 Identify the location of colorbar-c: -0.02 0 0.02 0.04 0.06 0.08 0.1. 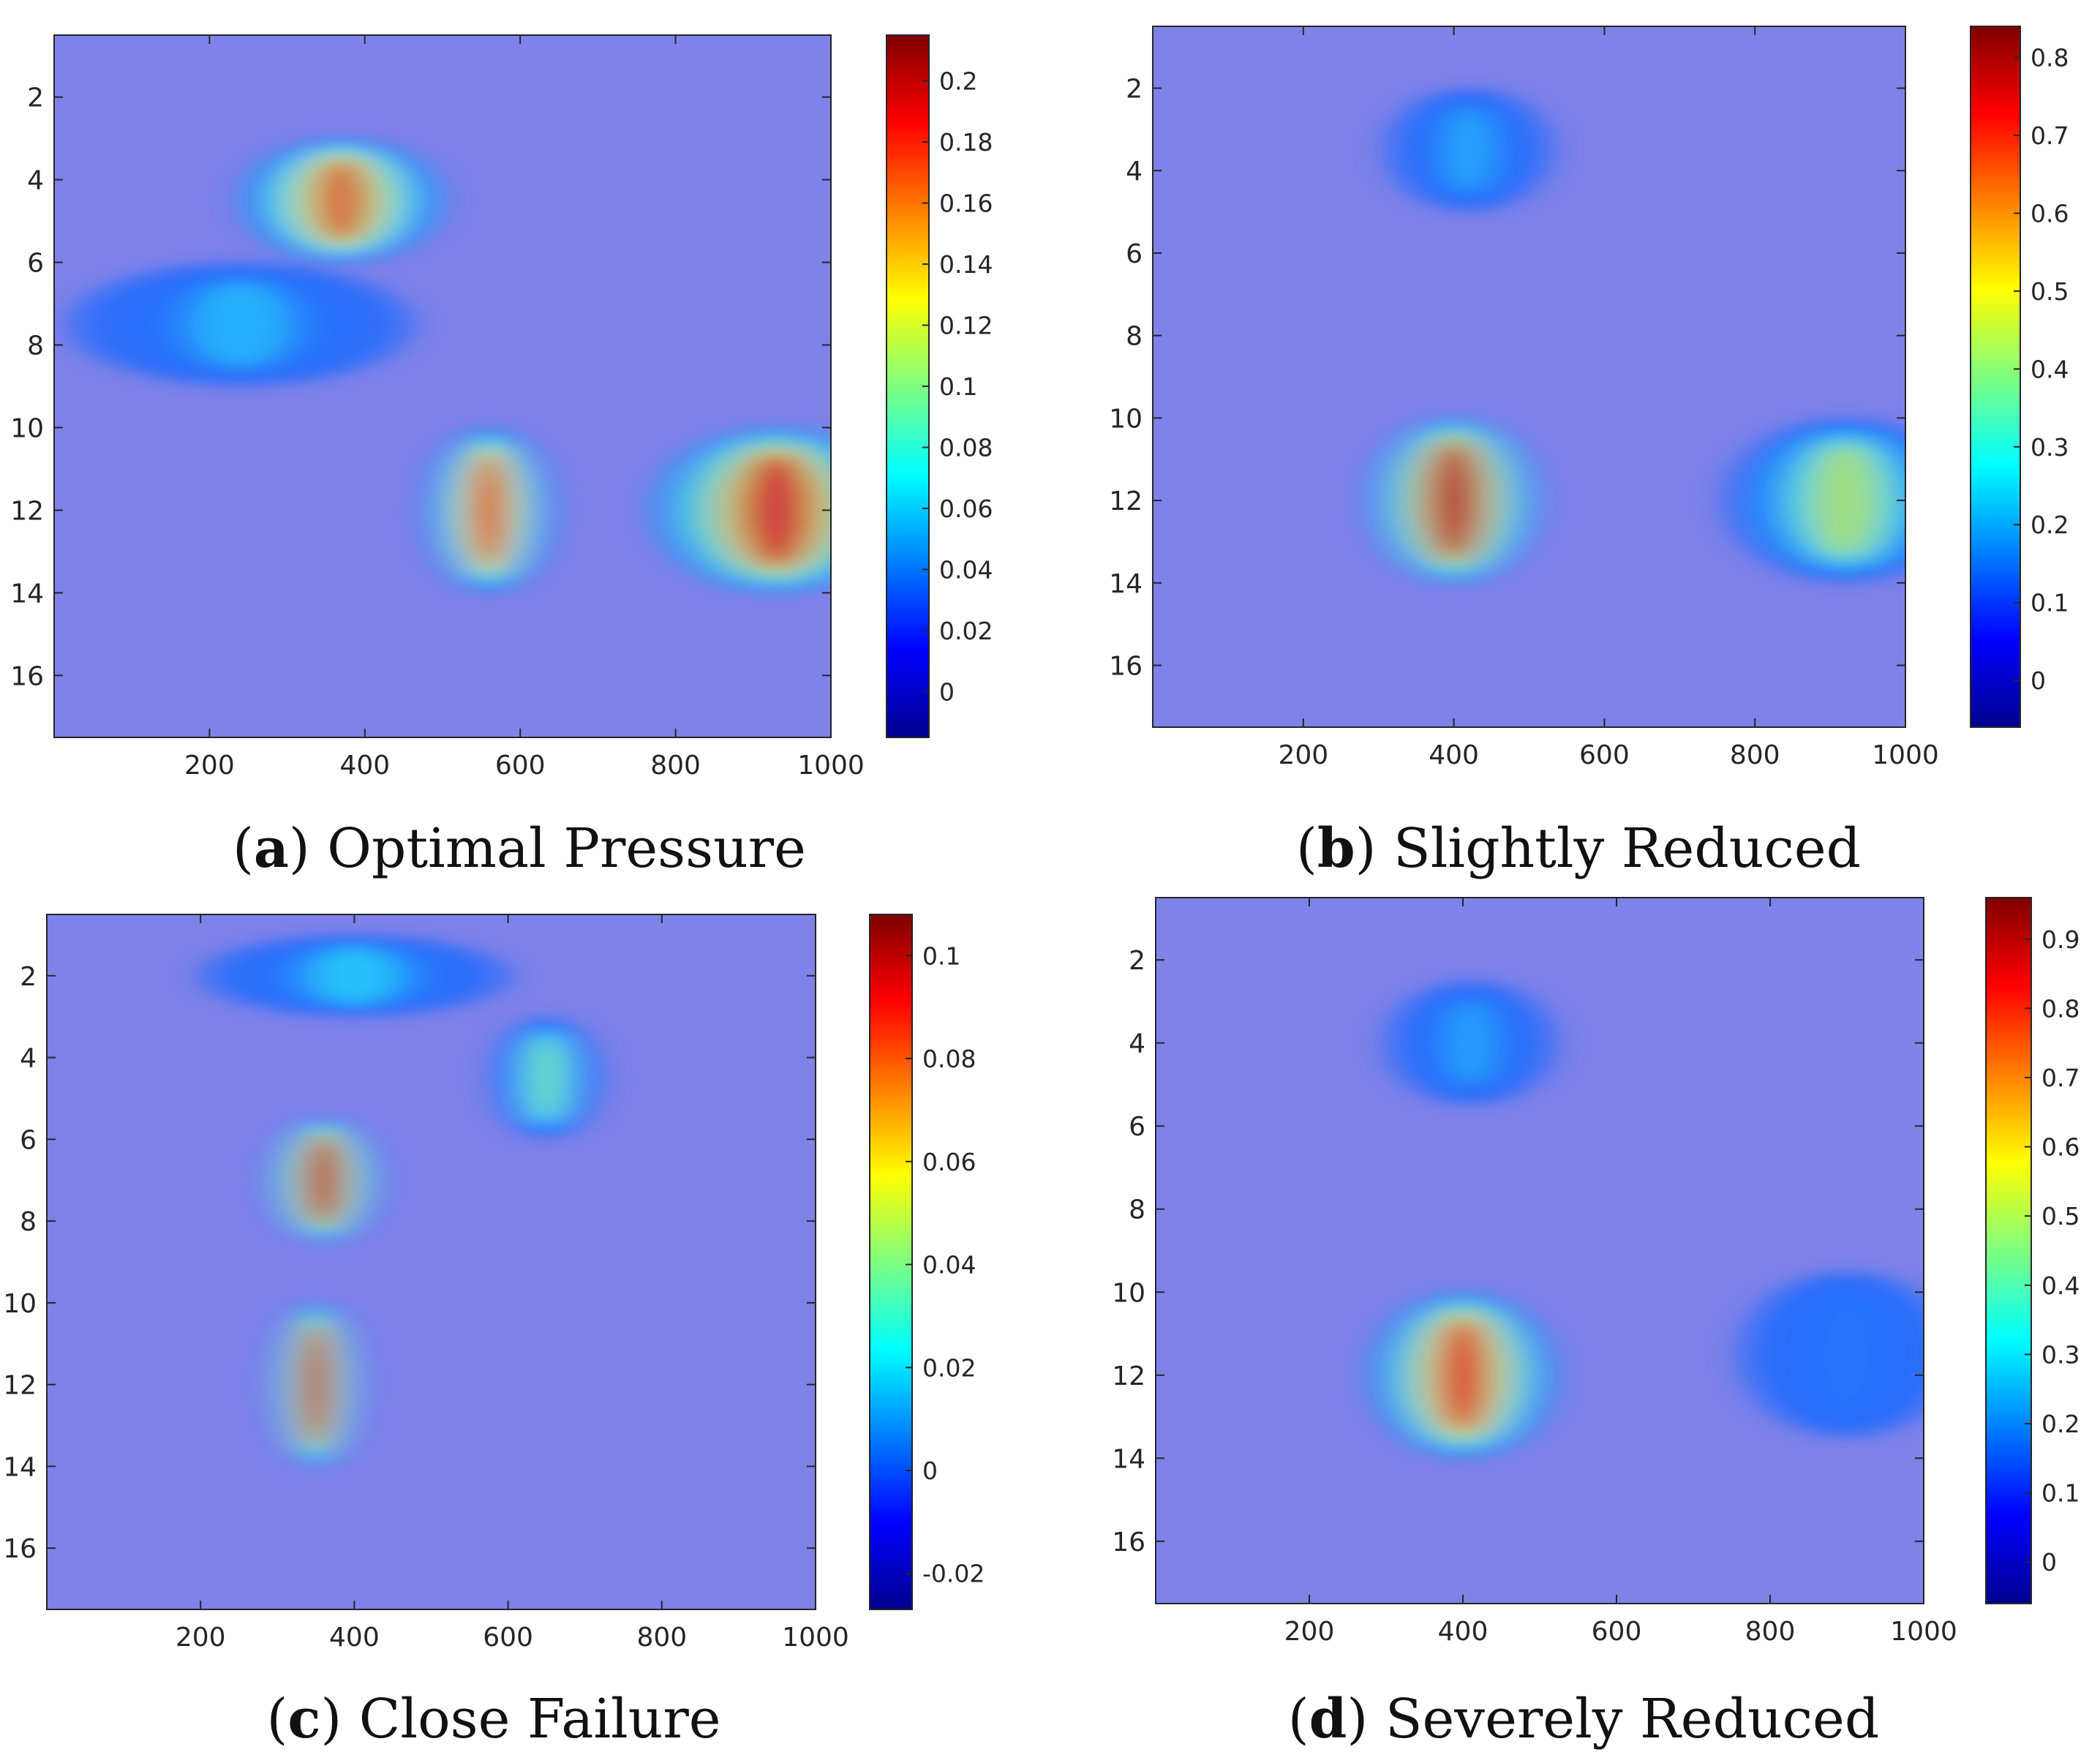
(927, 1262).